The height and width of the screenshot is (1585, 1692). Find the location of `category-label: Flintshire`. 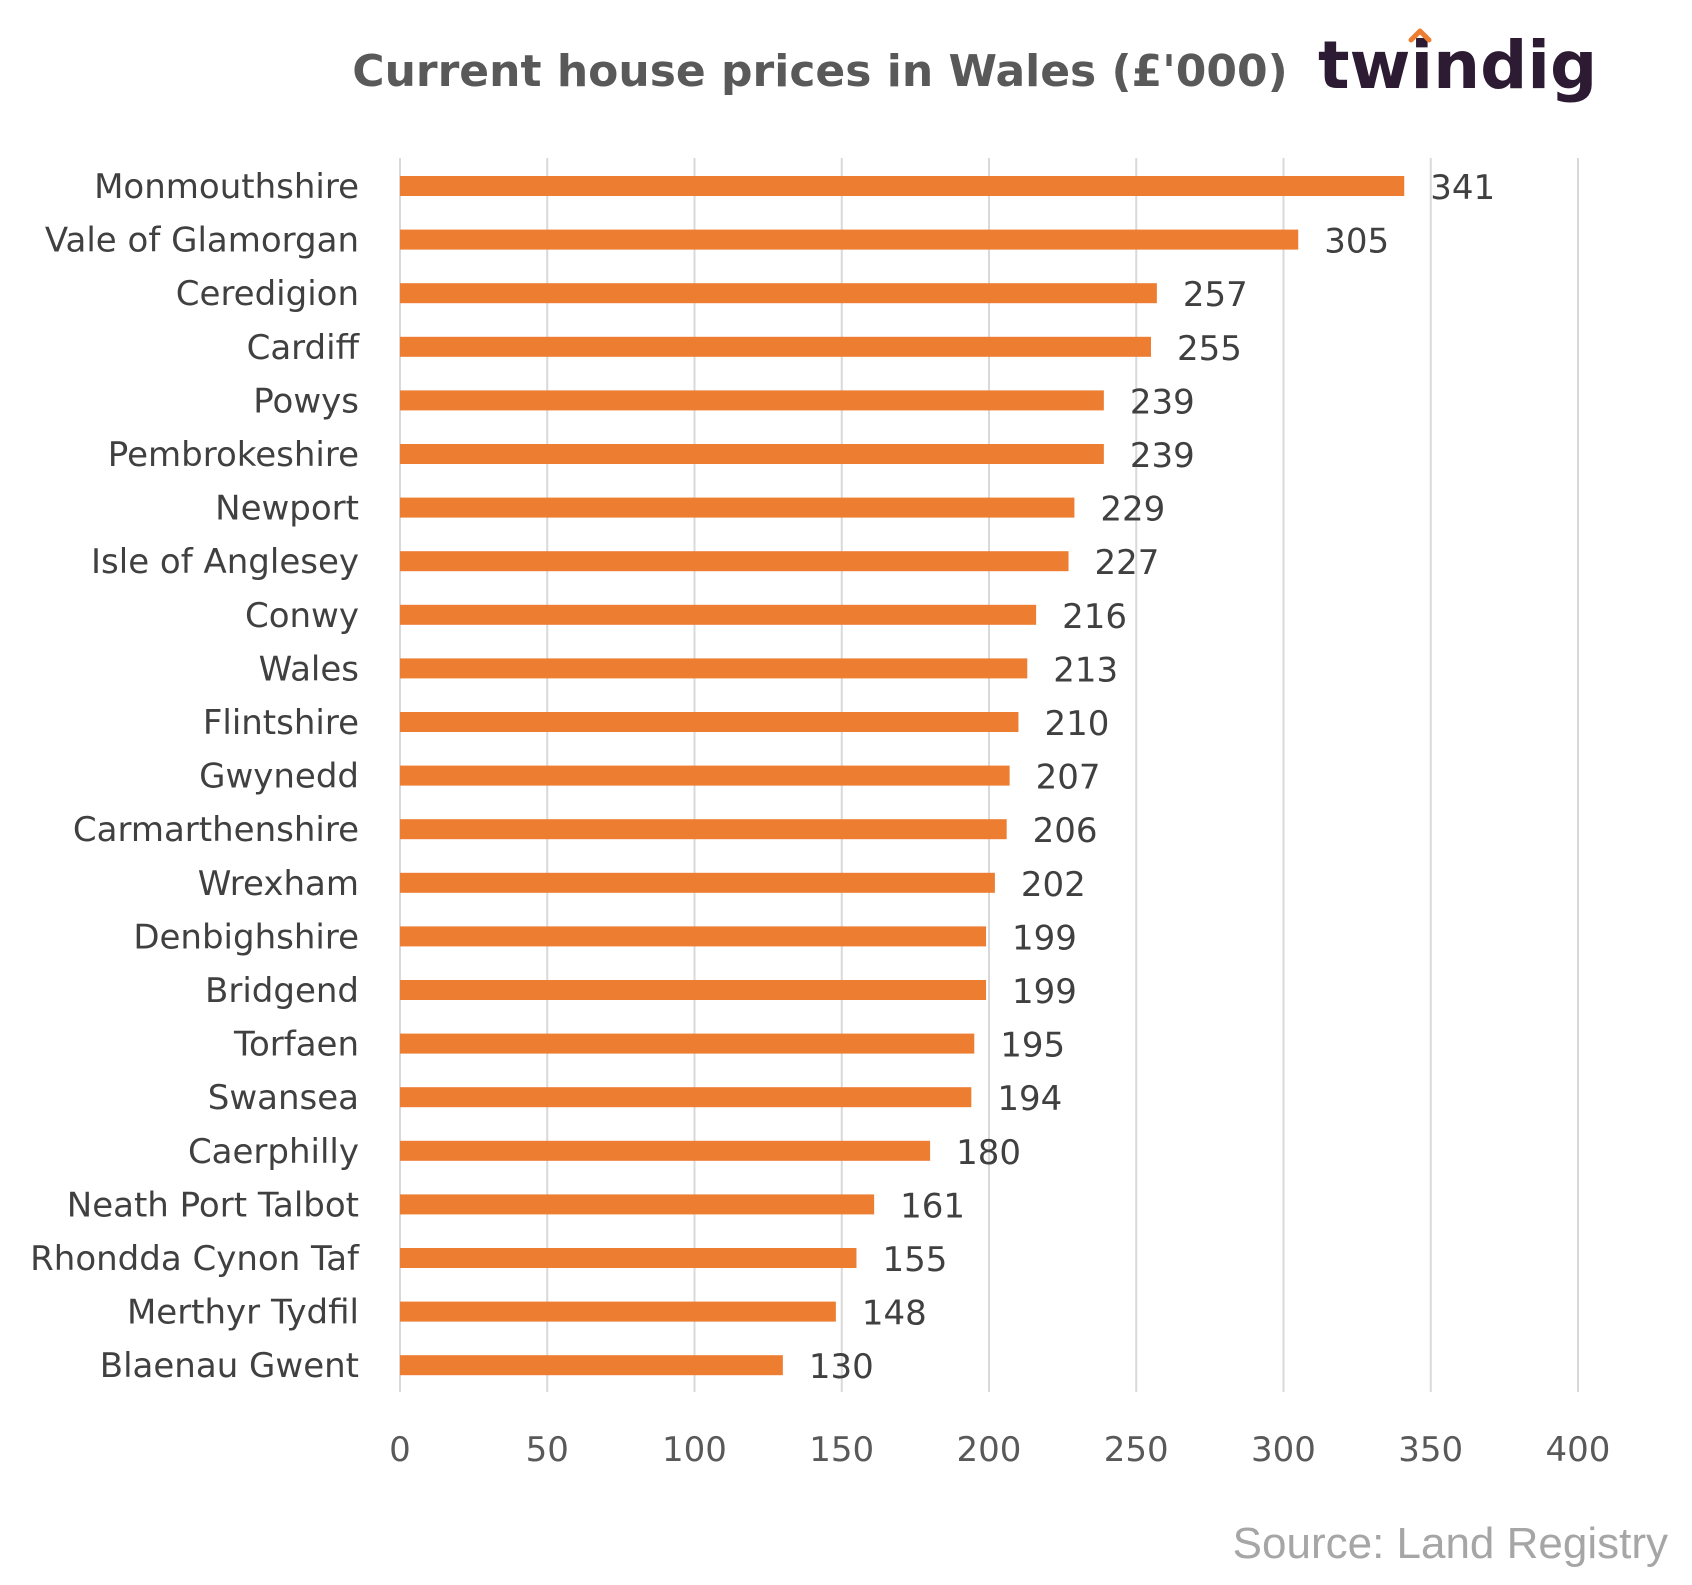

category-label: Flintshire is located at coordinates (281, 723).